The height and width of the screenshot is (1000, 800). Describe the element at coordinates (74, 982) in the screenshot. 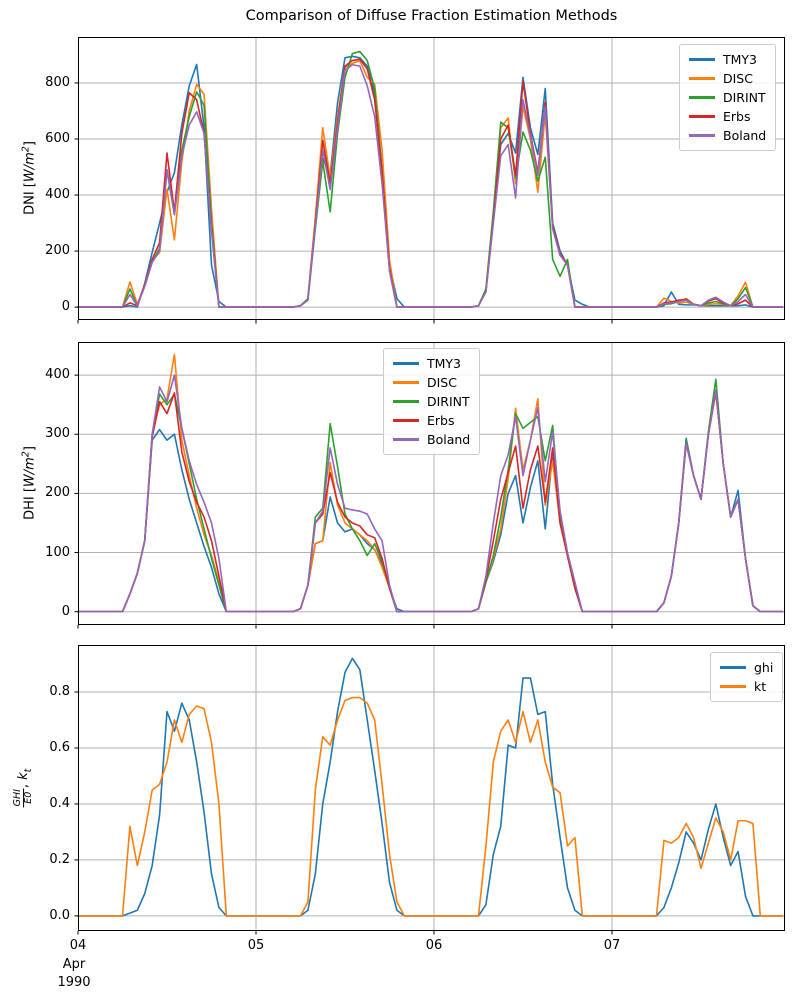

I see `x-axis-year-label: 1990` at that location.